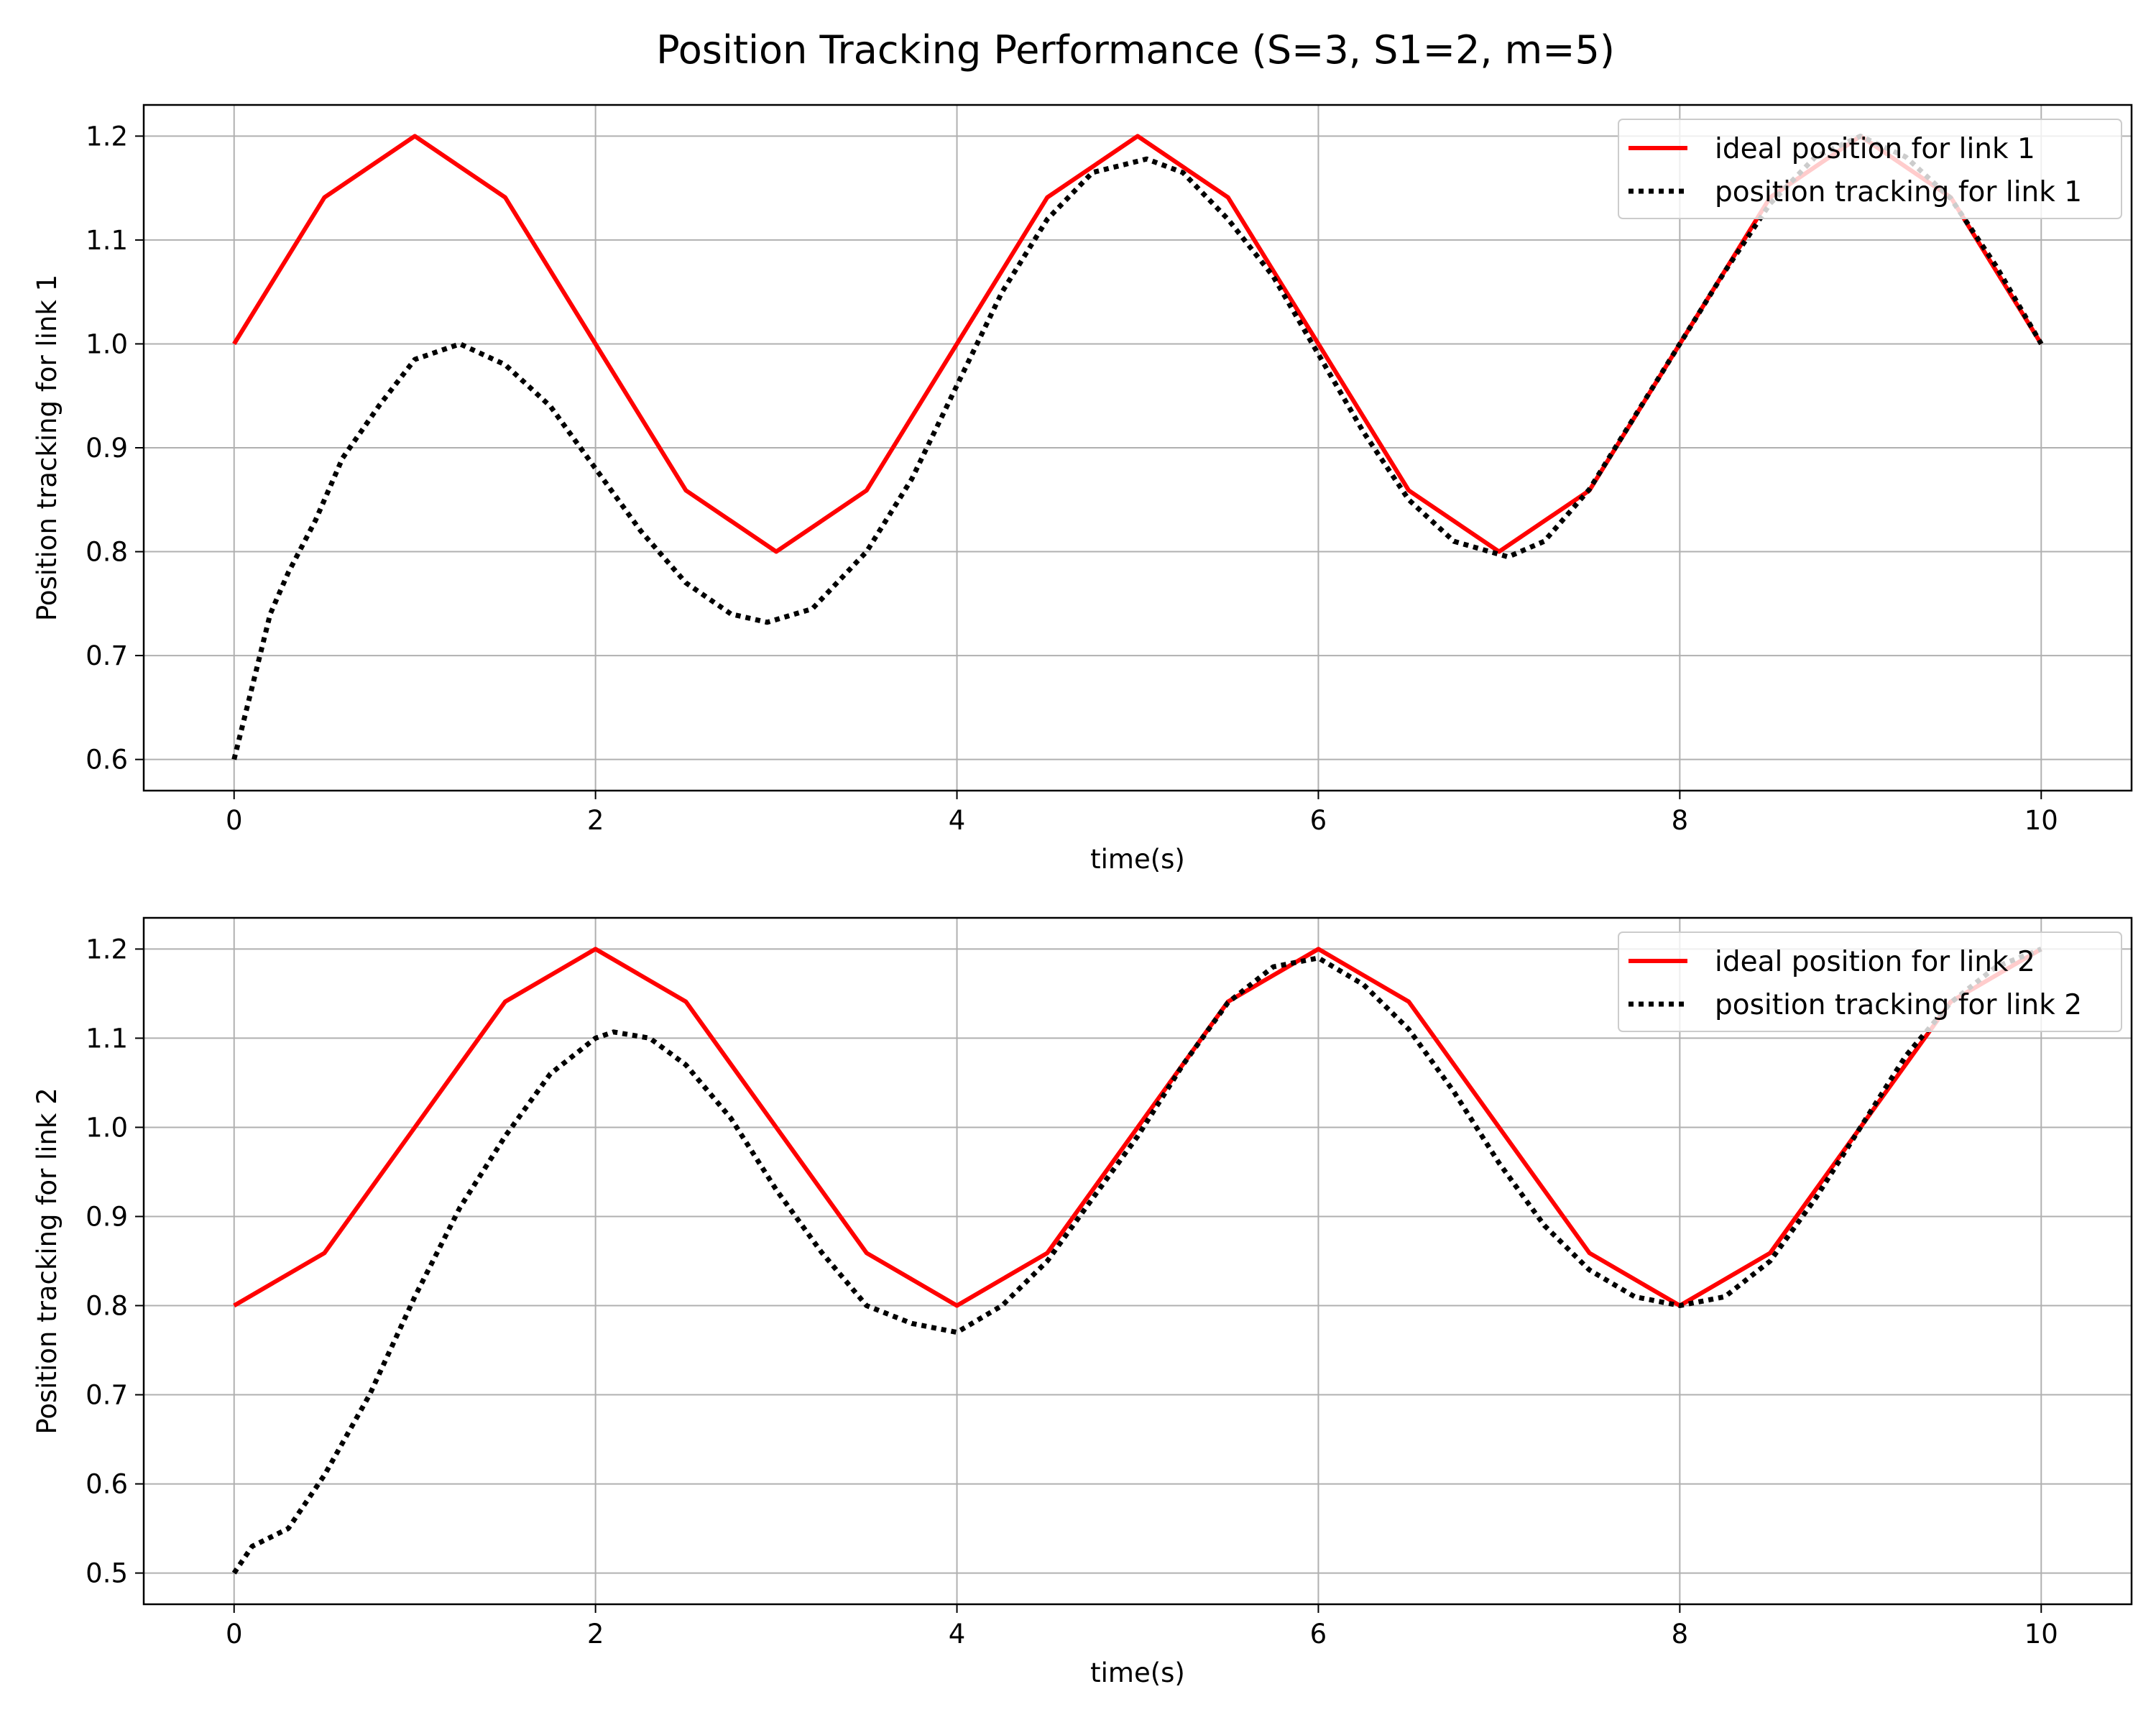 The image size is (2156, 1725). What do you see at coordinates (1898, 192) in the screenshot?
I see `legend-label-tracking: position tracking for link 1` at bounding box center [1898, 192].